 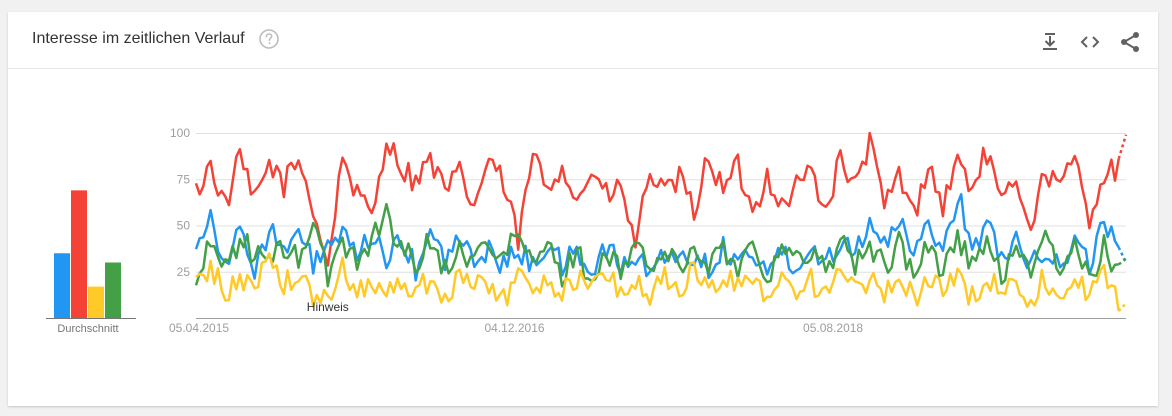 I want to click on y-tick-label: 75, so click(x=184, y=179).